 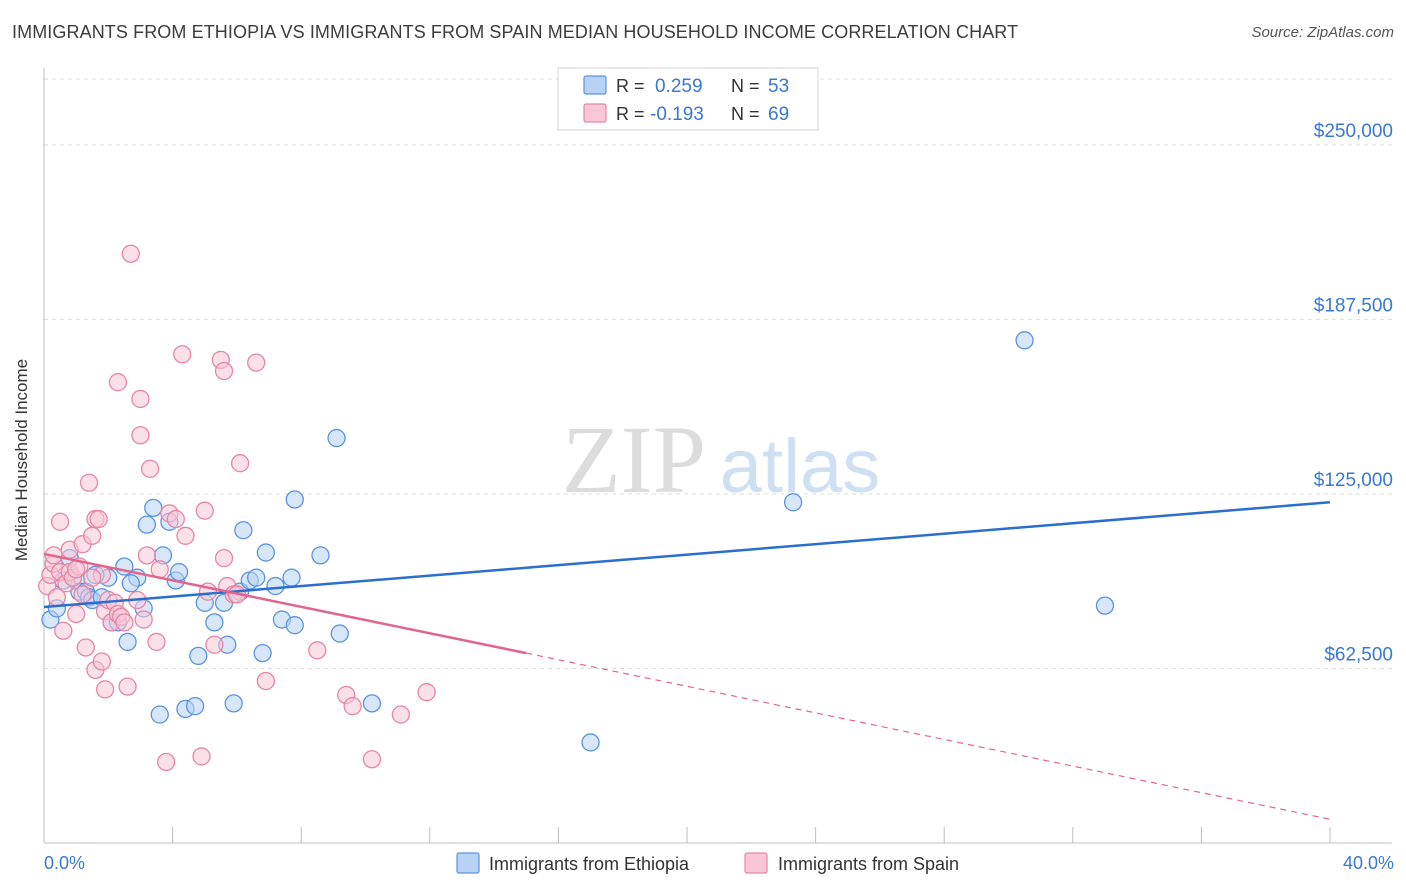 I want to click on bottom-legend-label-spain: Immigrants from Spain, so click(x=868, y=864).